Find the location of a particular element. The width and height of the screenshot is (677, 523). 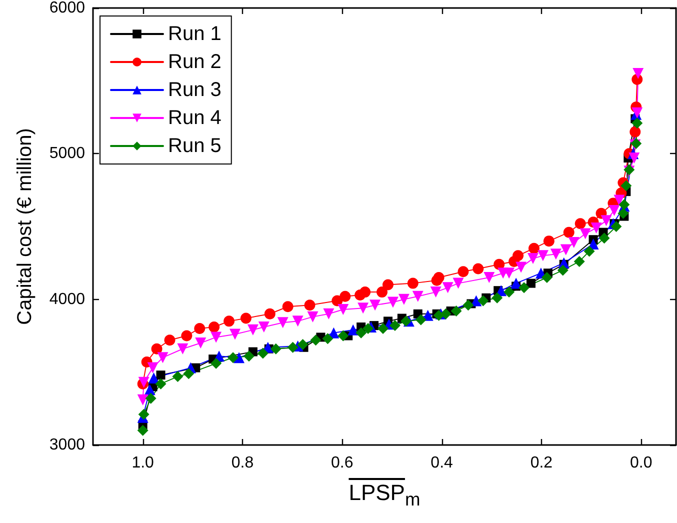

legend-label: Run 5 is located at coordinates (195, 146).